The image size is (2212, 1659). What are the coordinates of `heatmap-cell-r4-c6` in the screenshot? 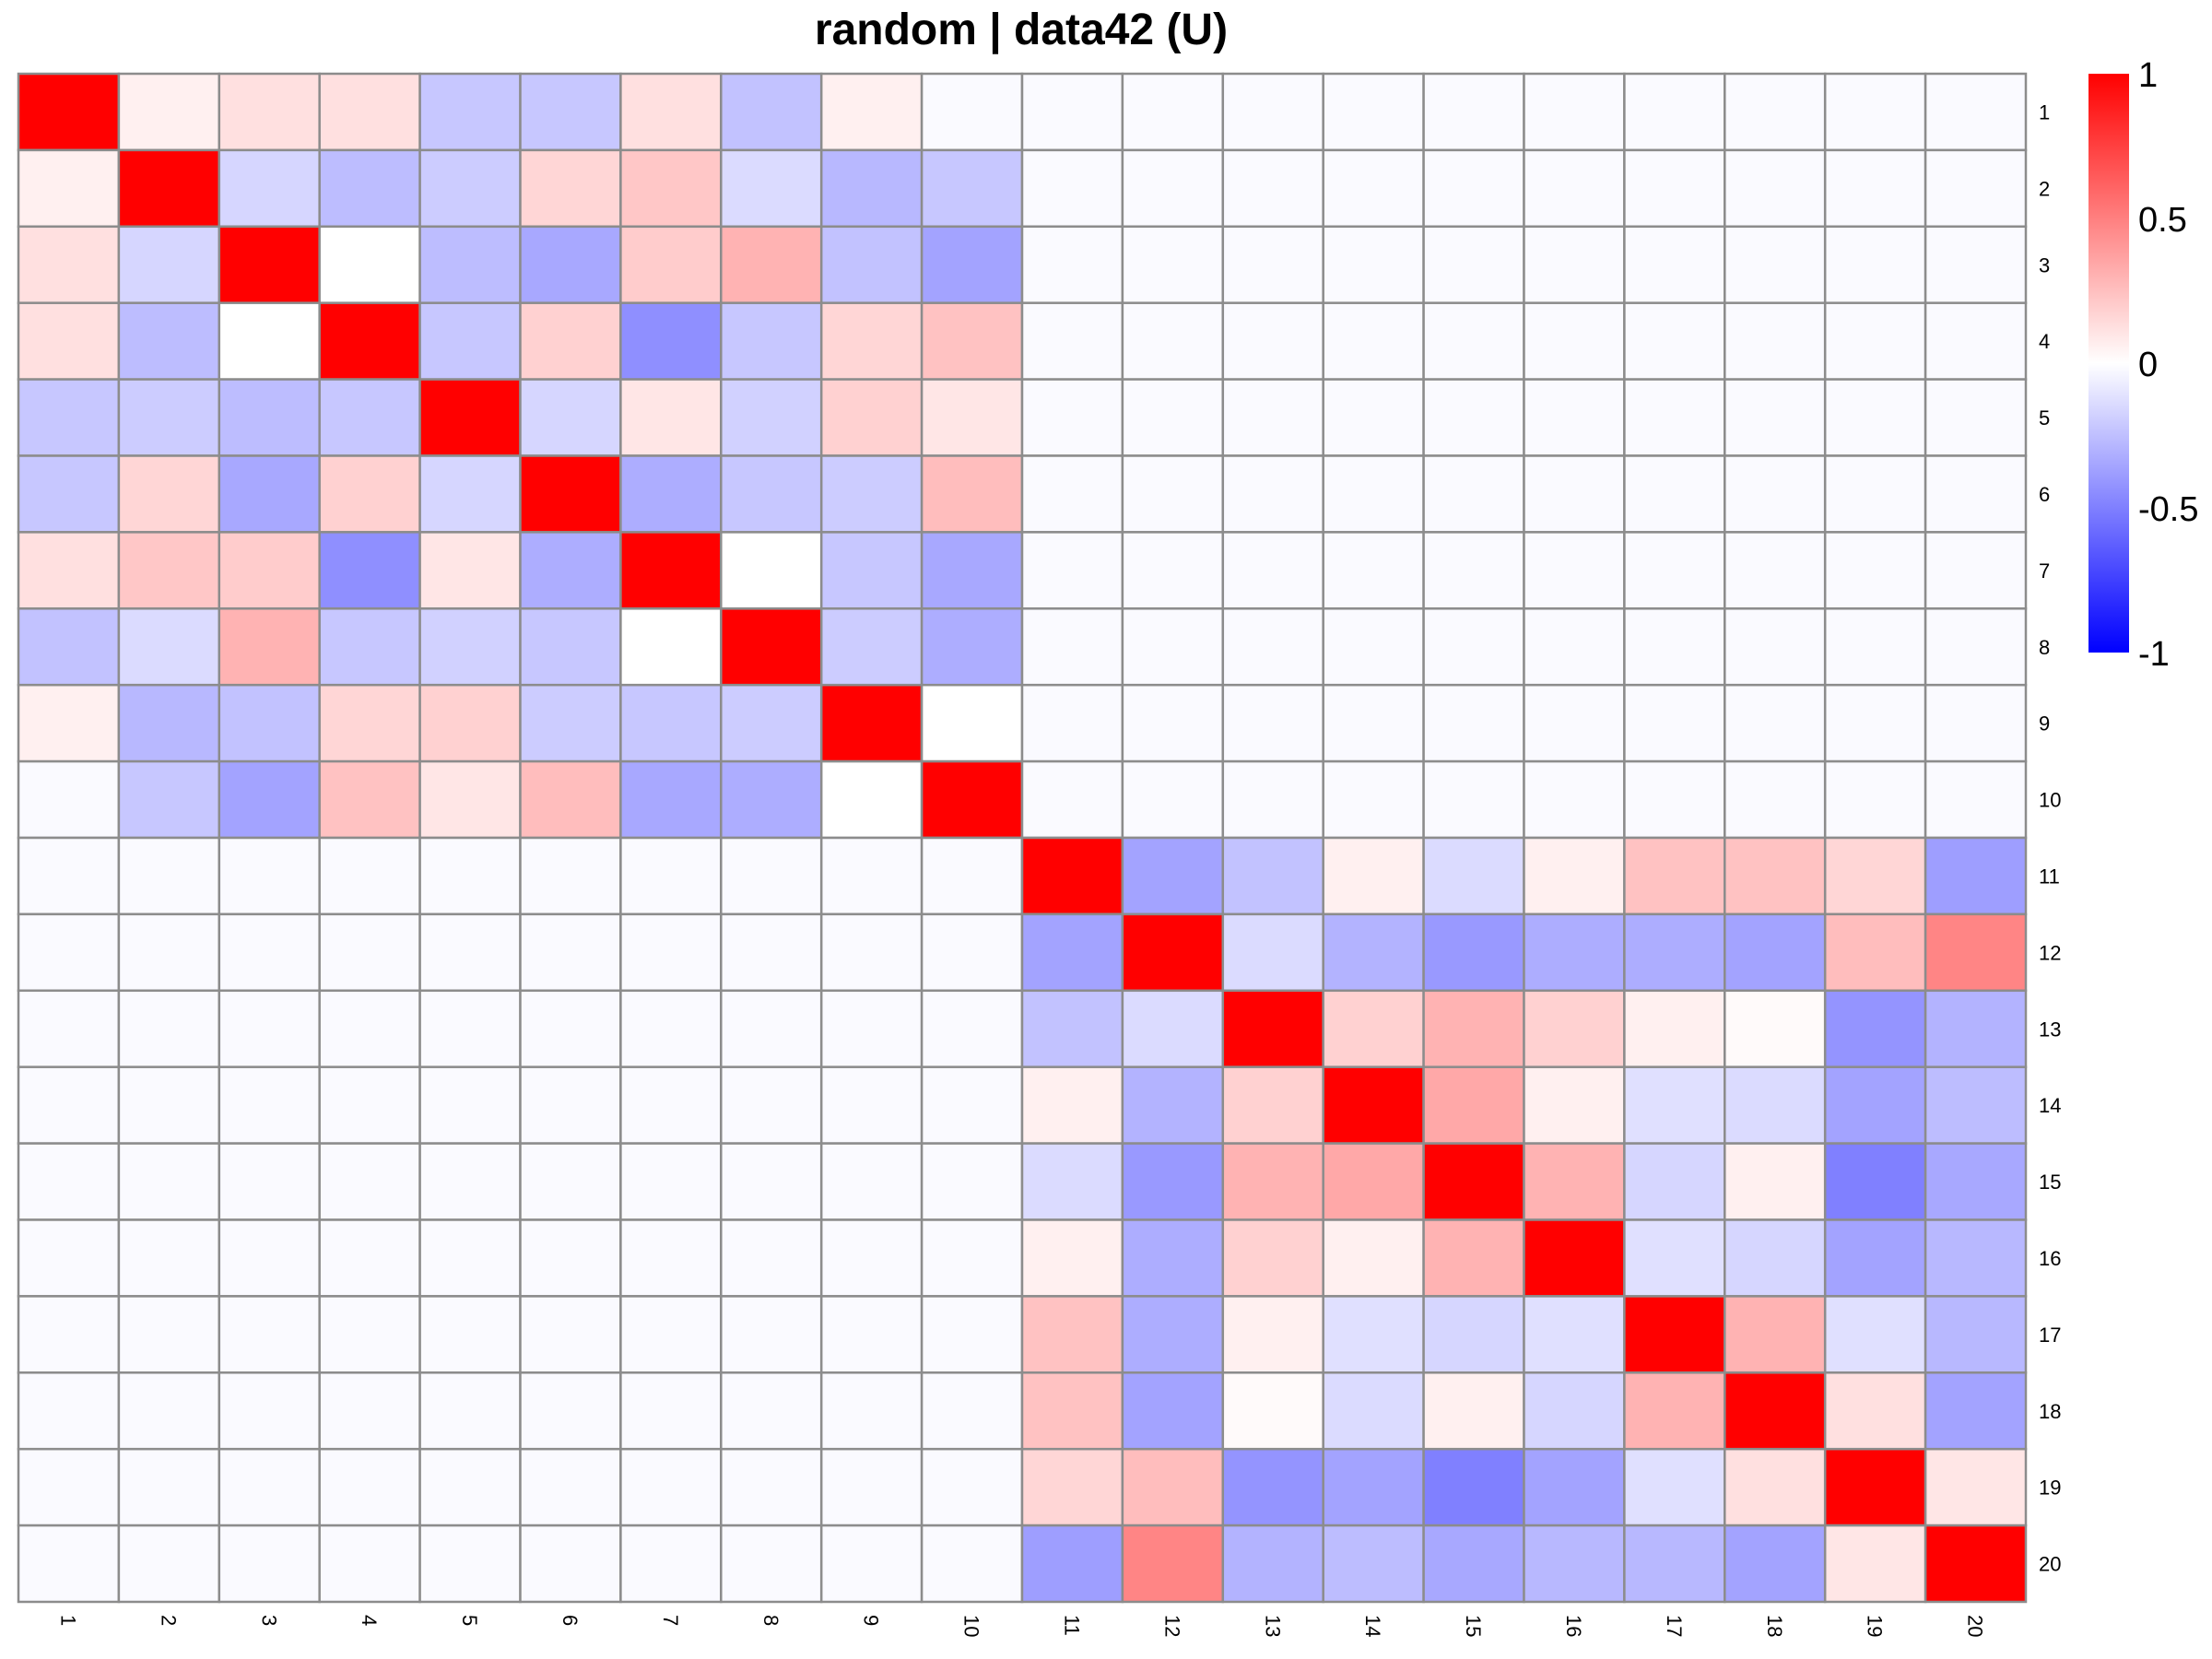 It's located at (570, 341).